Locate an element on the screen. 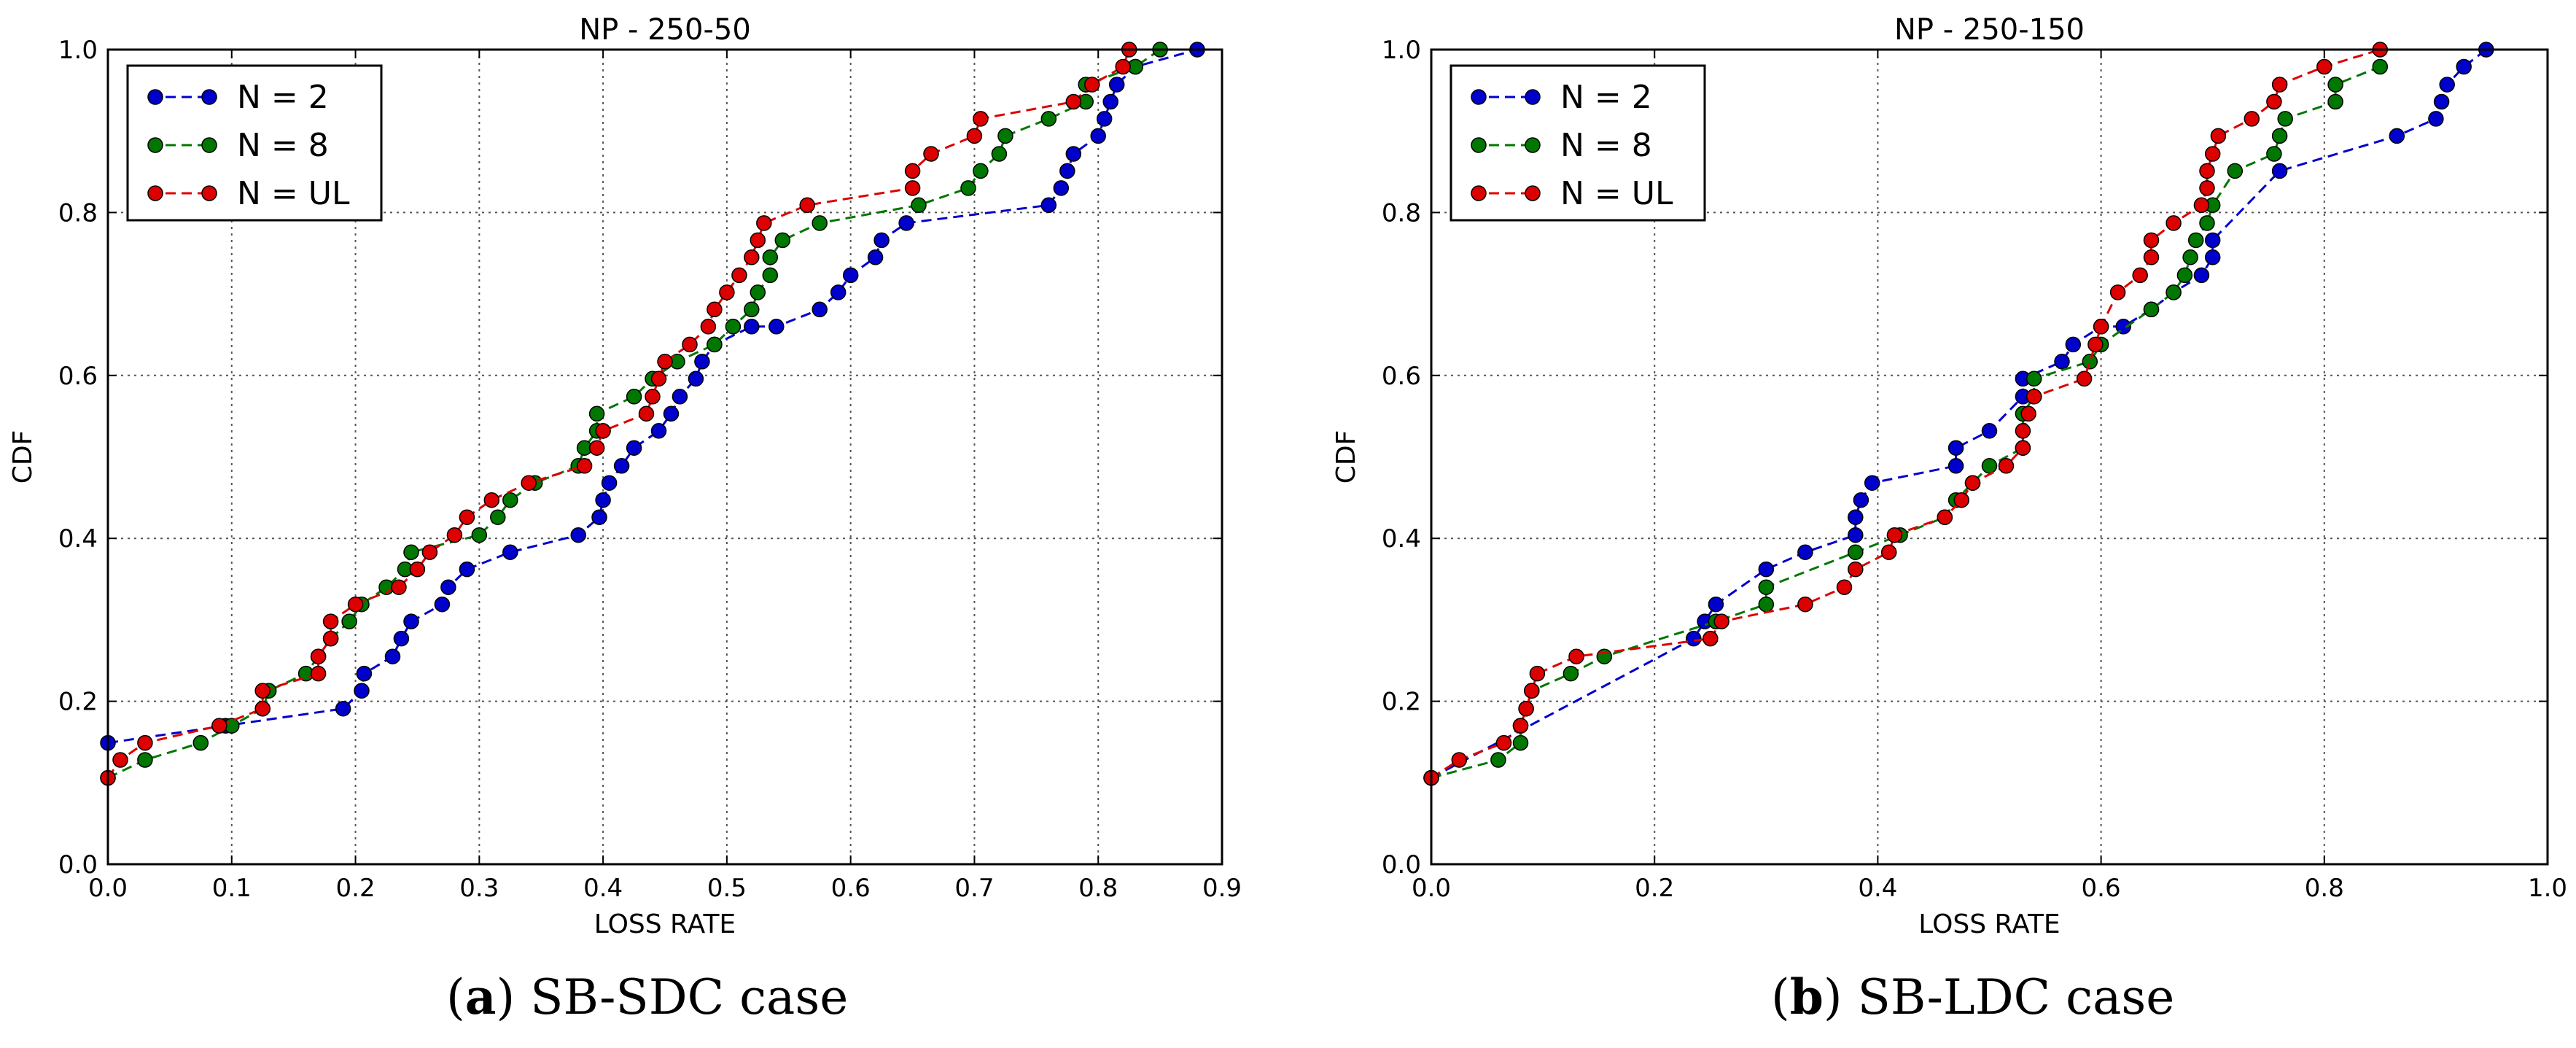 The image size is (2576, 1048). y-tick-label: 0.4 is located at coordinates (1401, 539).